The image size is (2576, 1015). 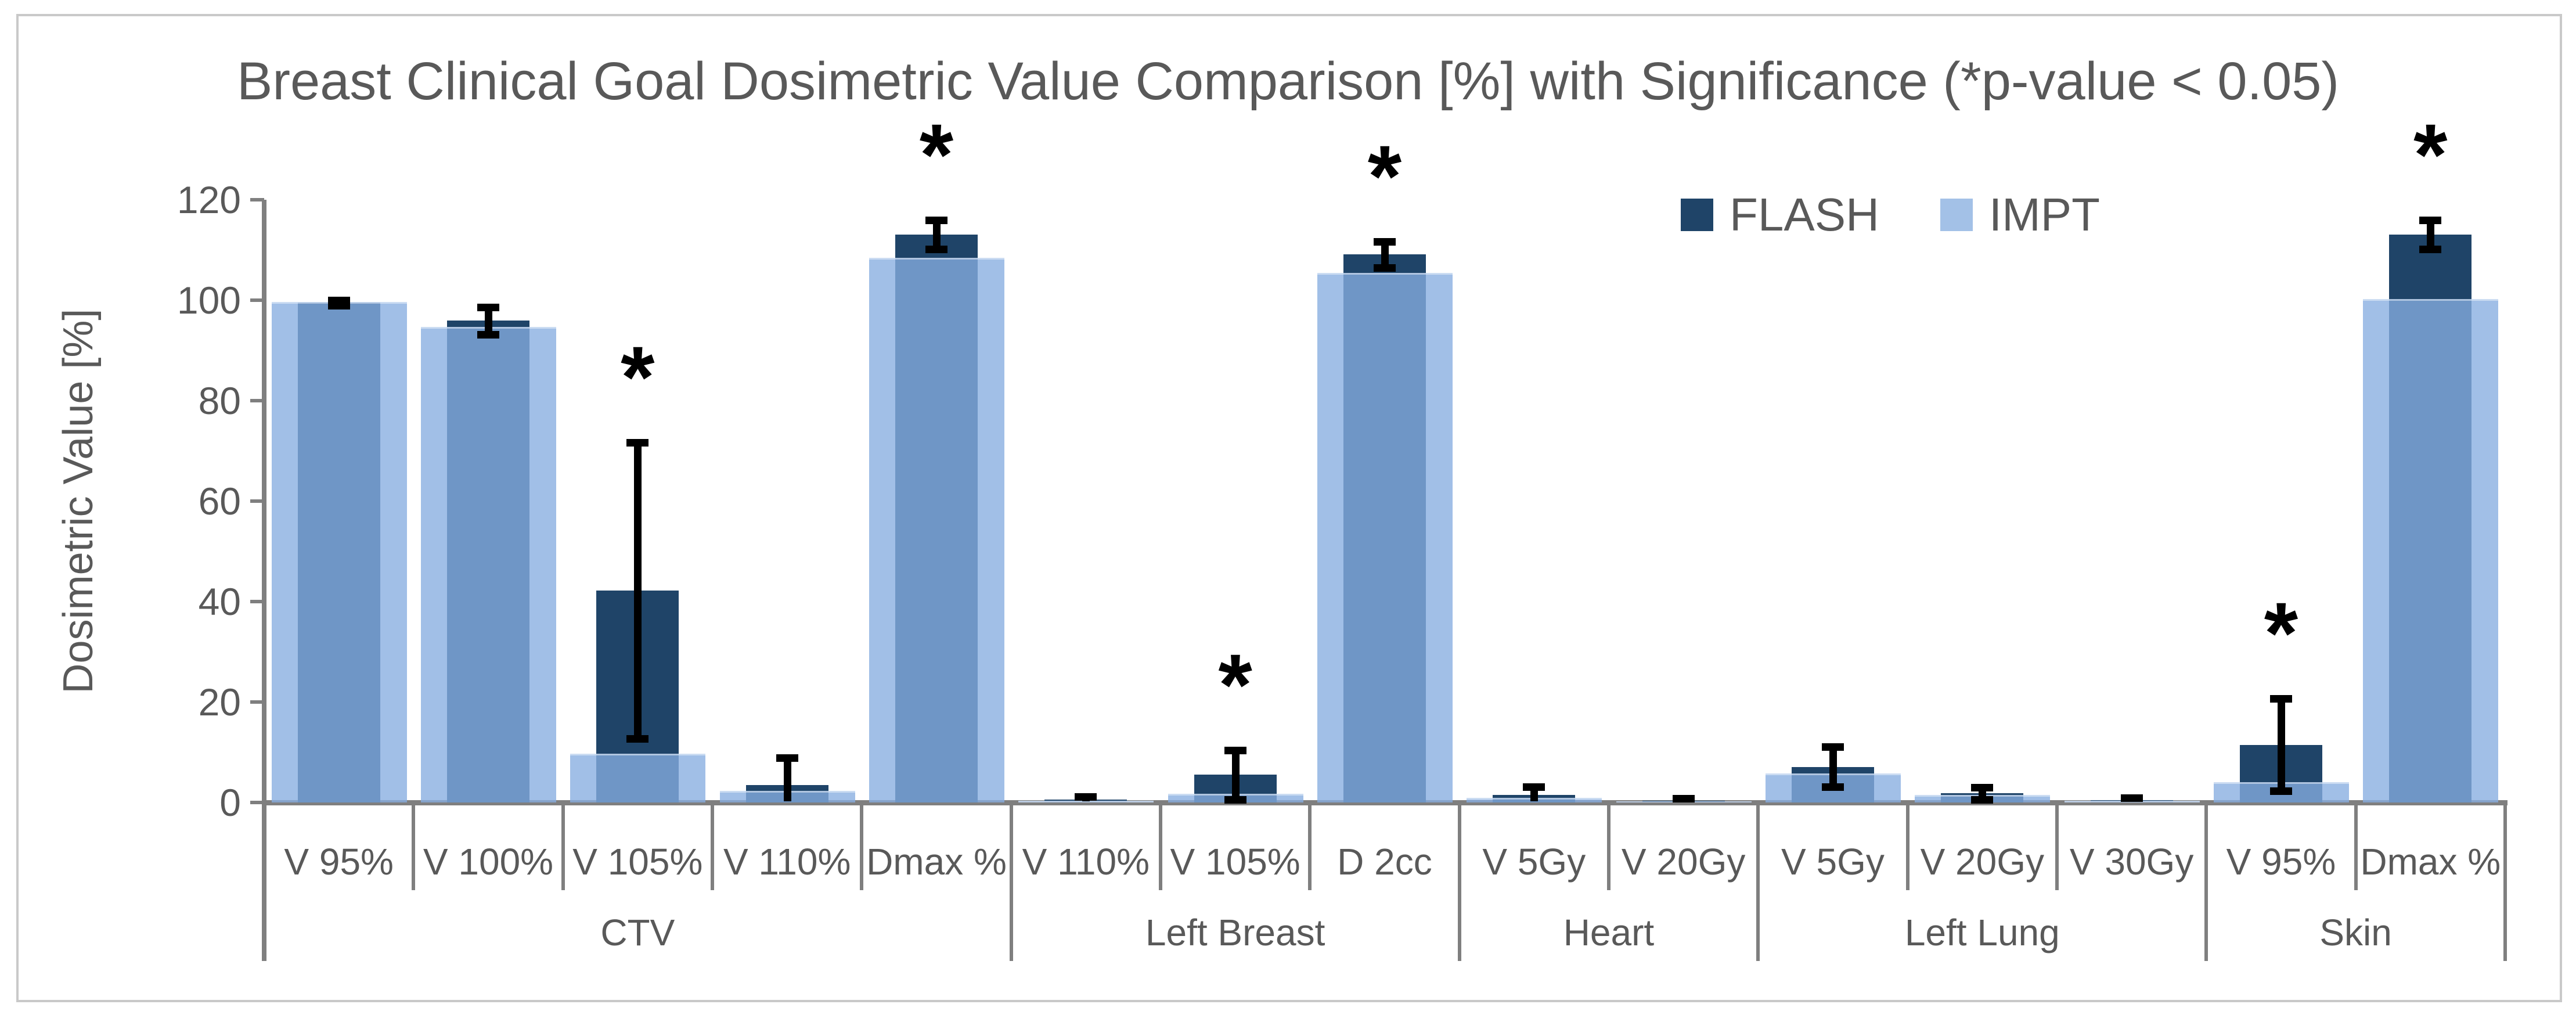 What do you see at coordinates (1890, 214) in the screenshot?
I see `legend: FLASH IMPT` at bounding box center [1890, 214].